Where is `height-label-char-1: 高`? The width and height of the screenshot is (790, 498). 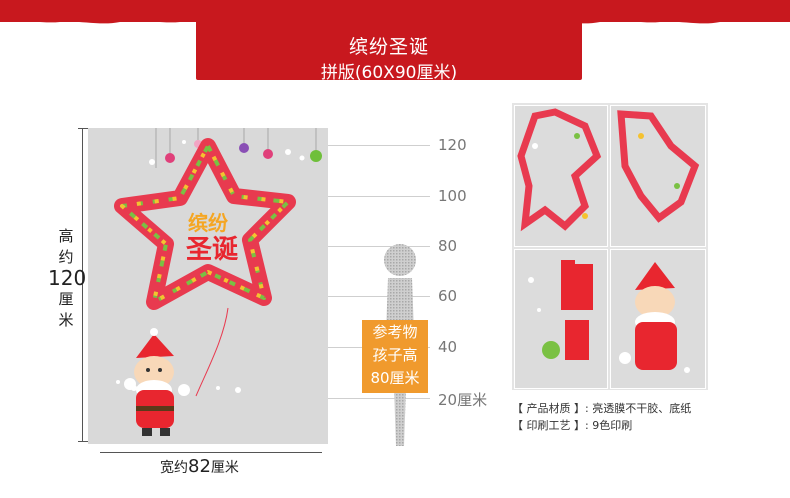
height-label-char-1: 高 is located at coordinates (66, 236).